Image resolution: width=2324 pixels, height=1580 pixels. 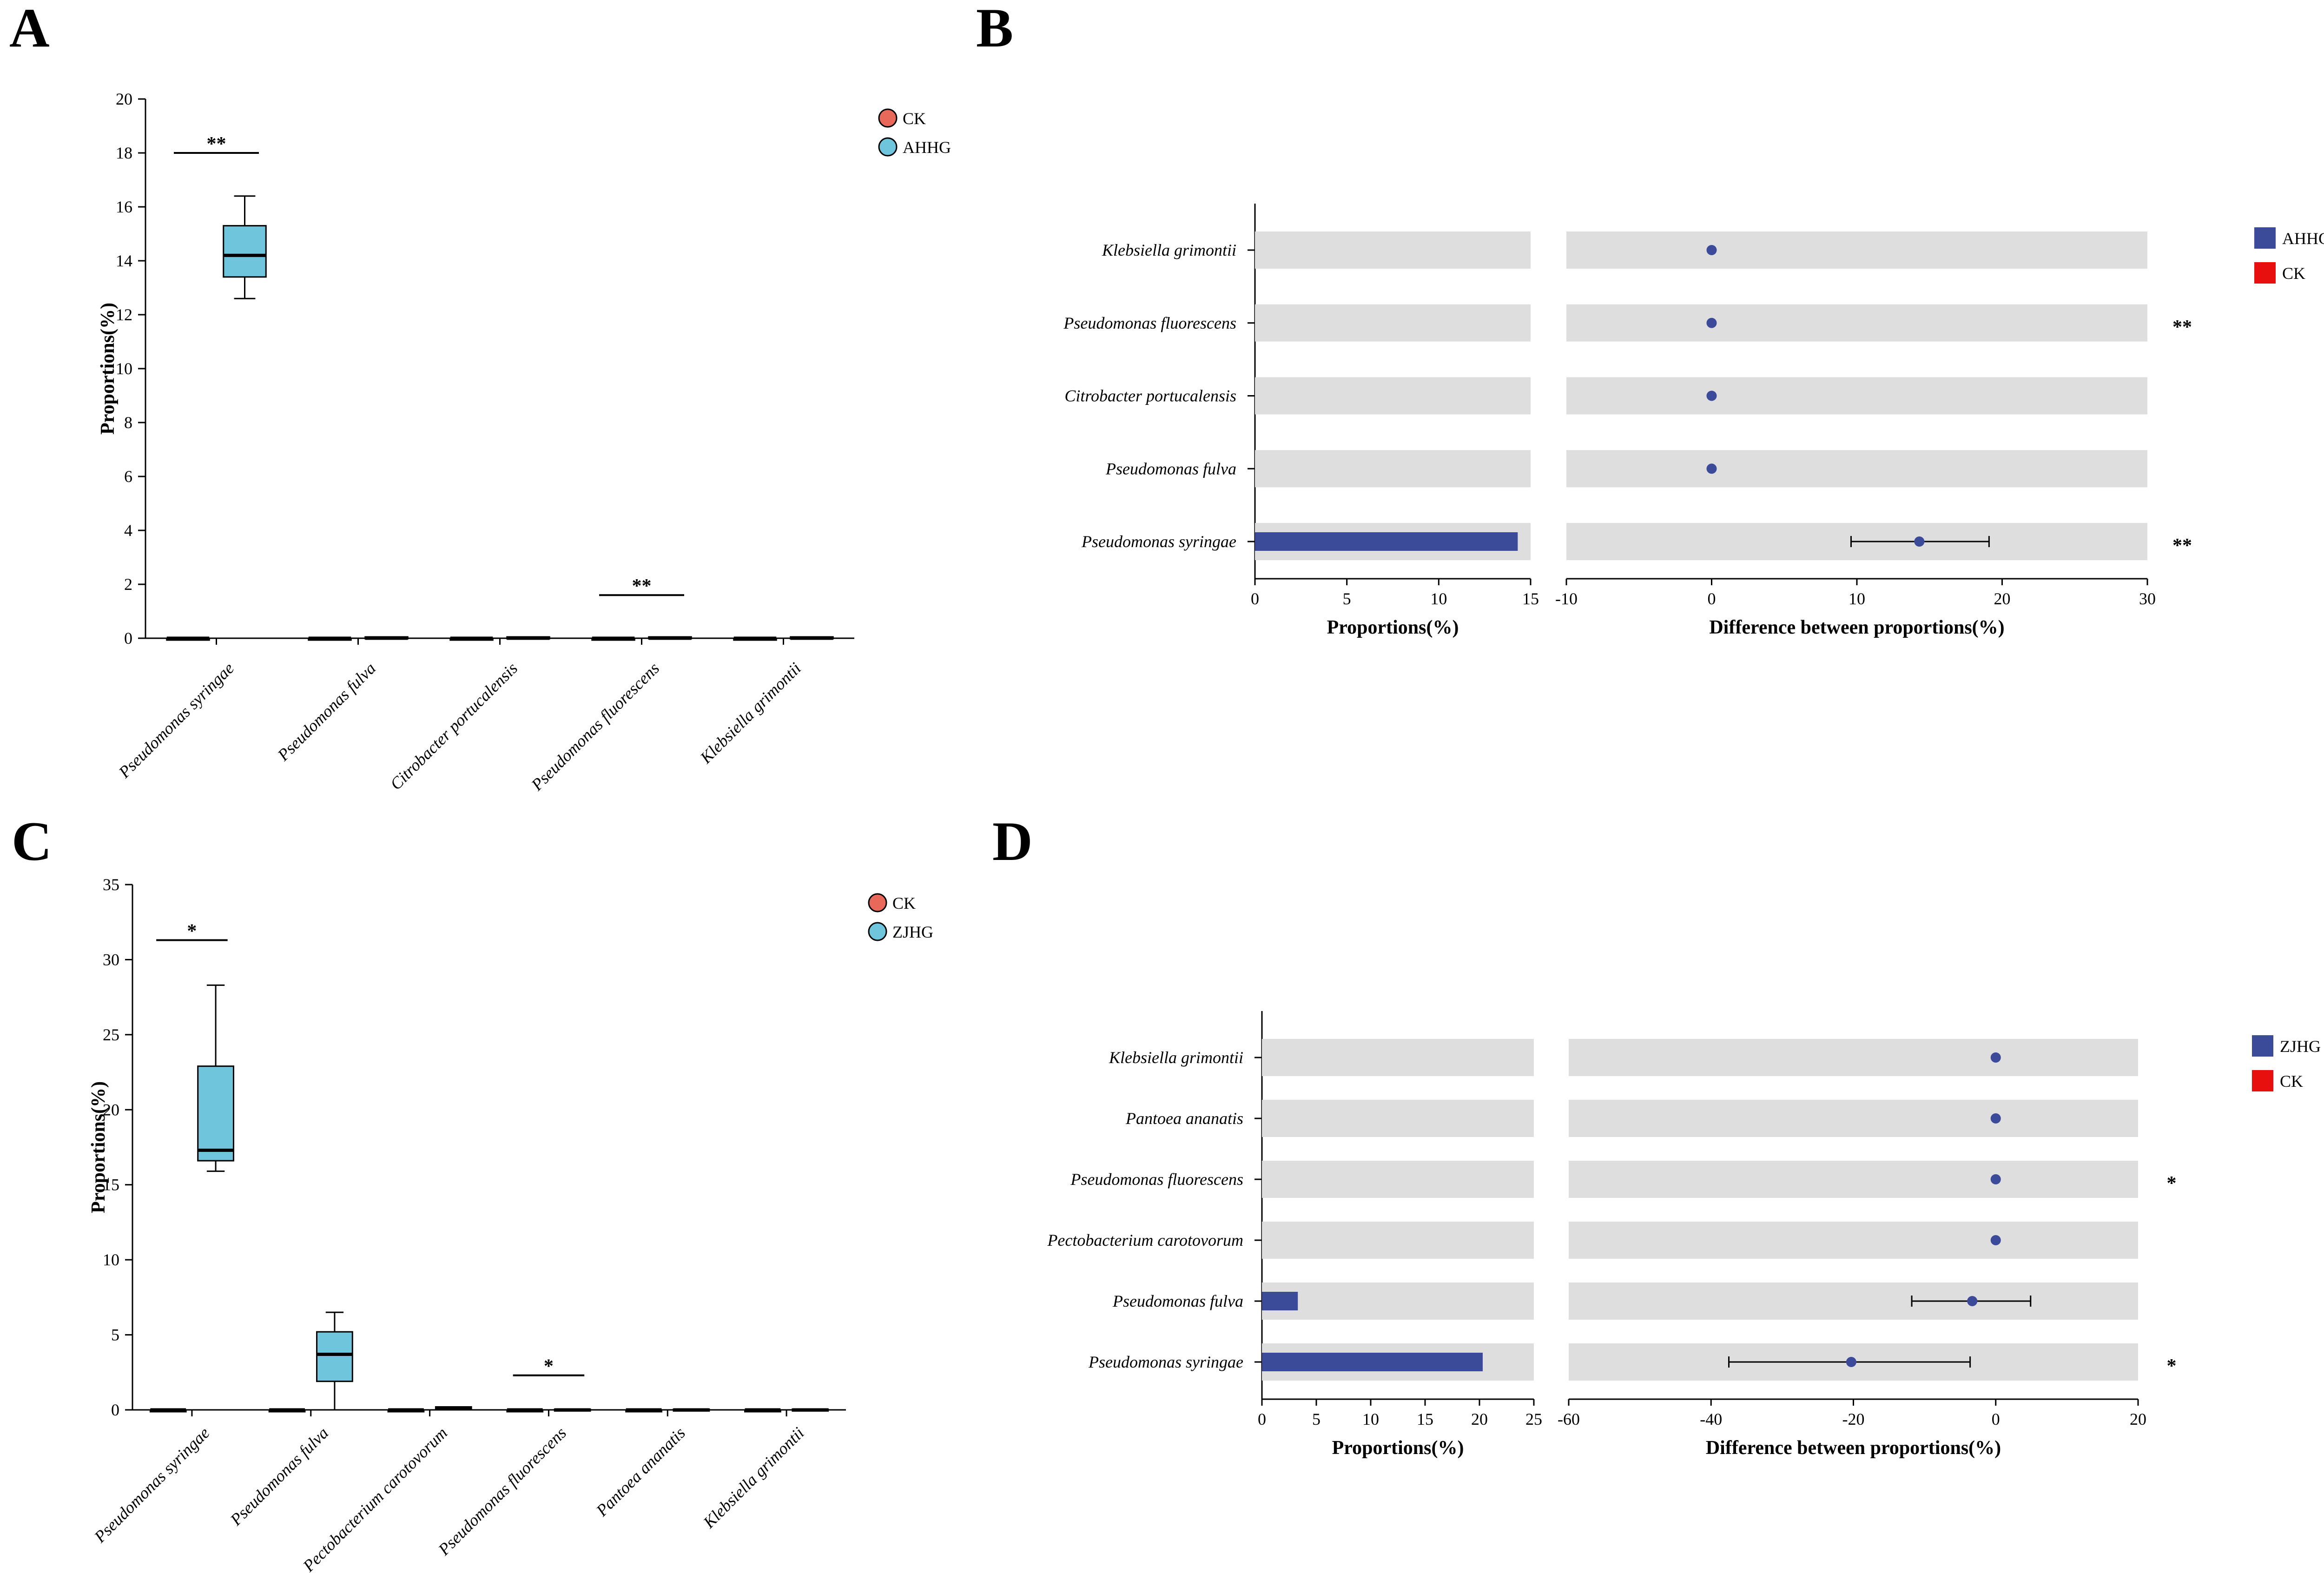 I want to click on left-x-tick-label: 10, so click(x=1438, y=598).